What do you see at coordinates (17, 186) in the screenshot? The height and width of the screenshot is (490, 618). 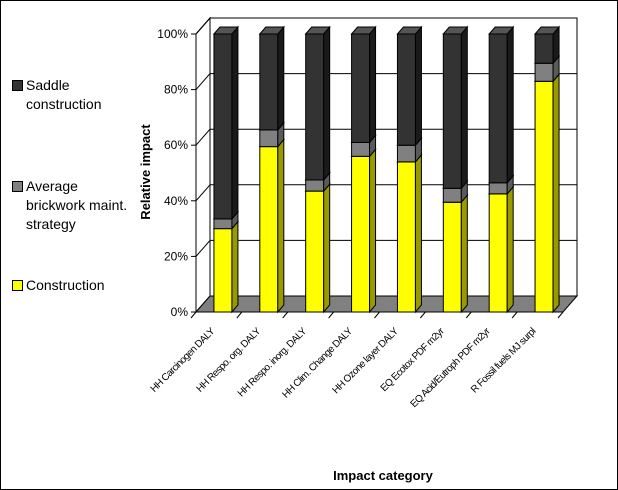 I see `legend-swatch-average-brickwork` at bounding box center [17, 186].